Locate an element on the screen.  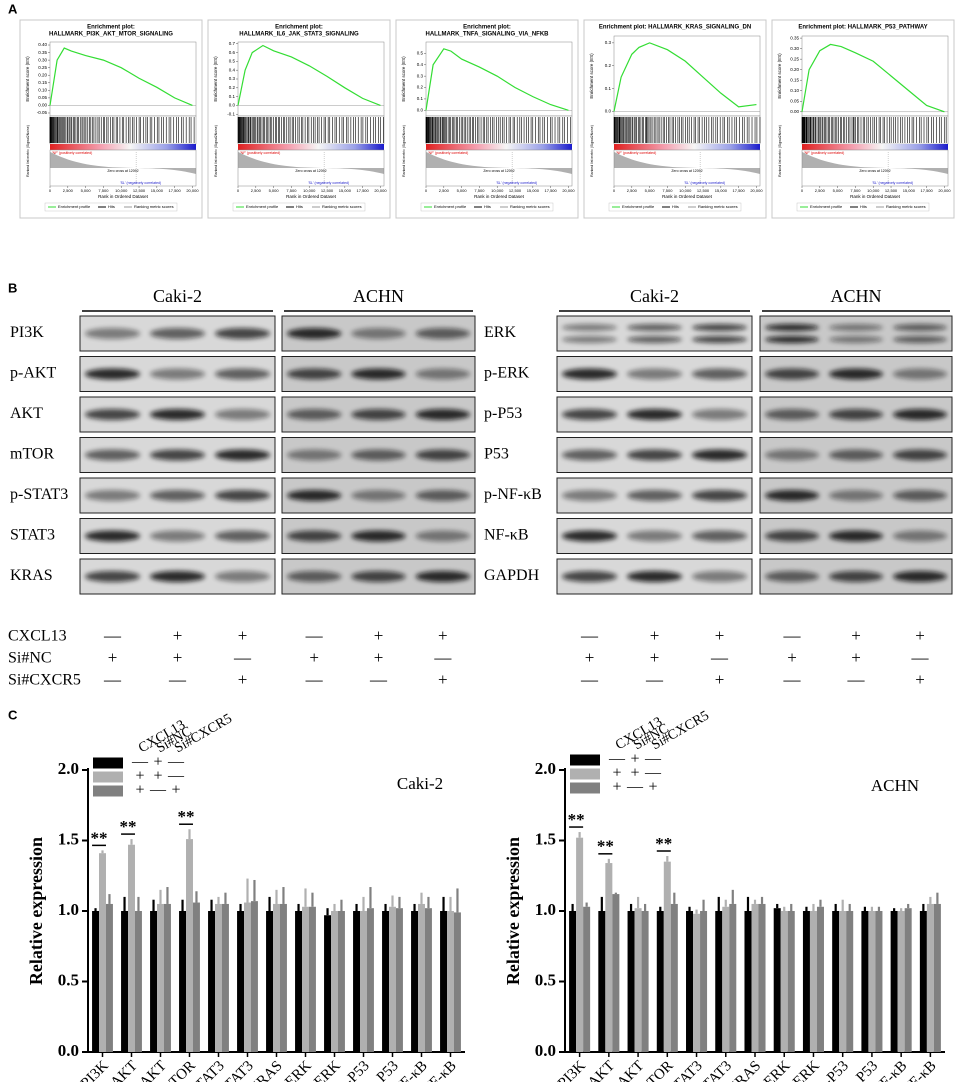
positive-label: 'NF' (positively correlated) is located at coordinates (72, 153).